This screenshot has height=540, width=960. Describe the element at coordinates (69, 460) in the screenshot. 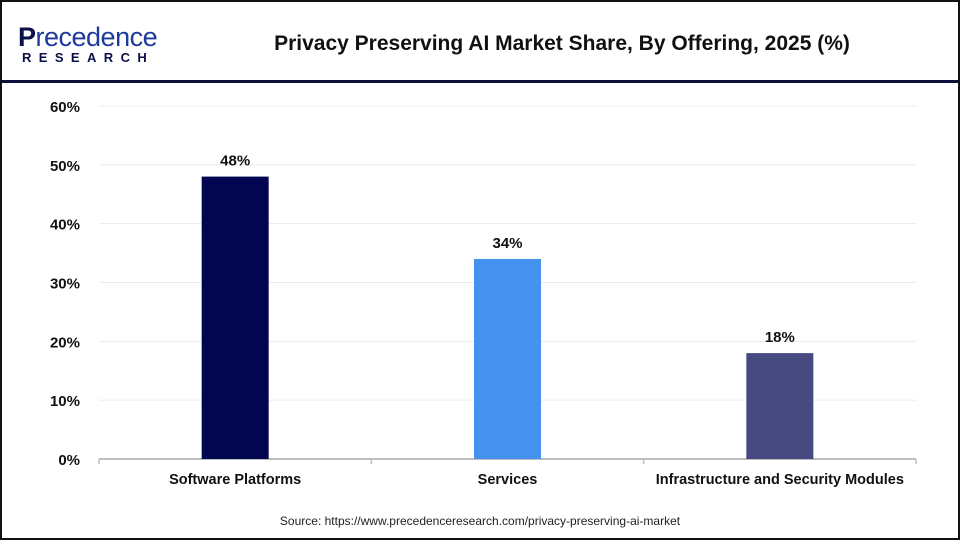

I see `y-tick-label: 0%` at that location.